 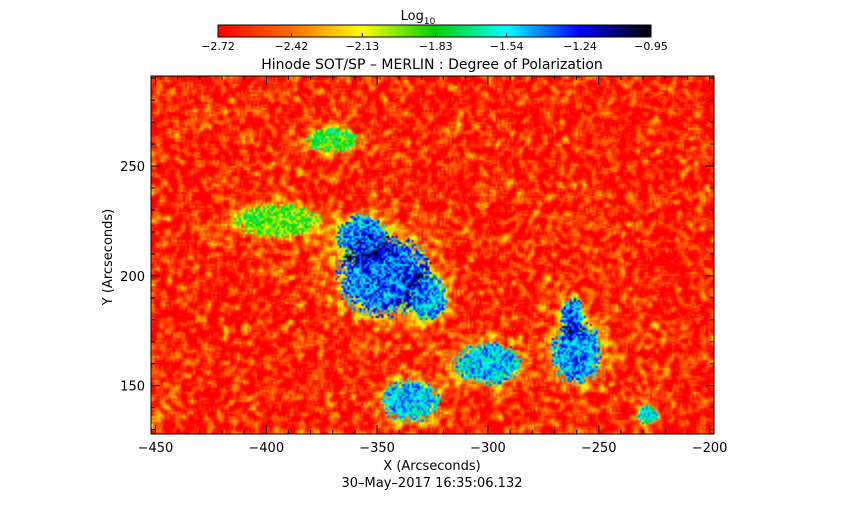 I want to click on x-tick-label: −400, so click(x=266, y=448).